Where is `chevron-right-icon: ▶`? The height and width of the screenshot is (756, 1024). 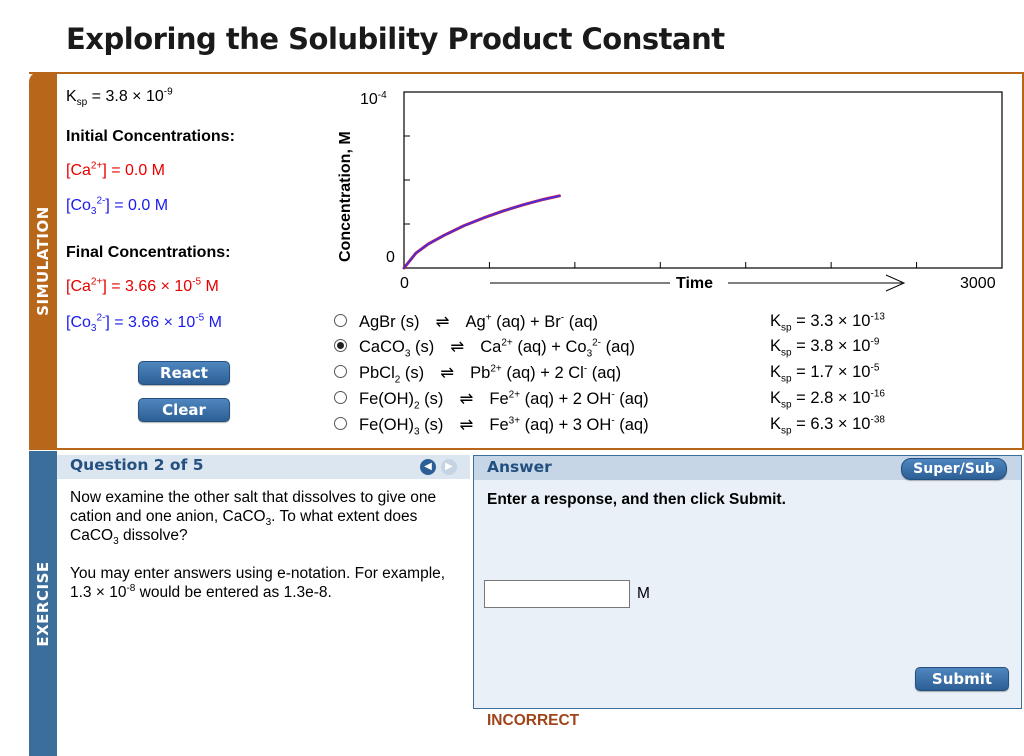 chevron-right-icon: ▶ is located at coordinates (449, 467).